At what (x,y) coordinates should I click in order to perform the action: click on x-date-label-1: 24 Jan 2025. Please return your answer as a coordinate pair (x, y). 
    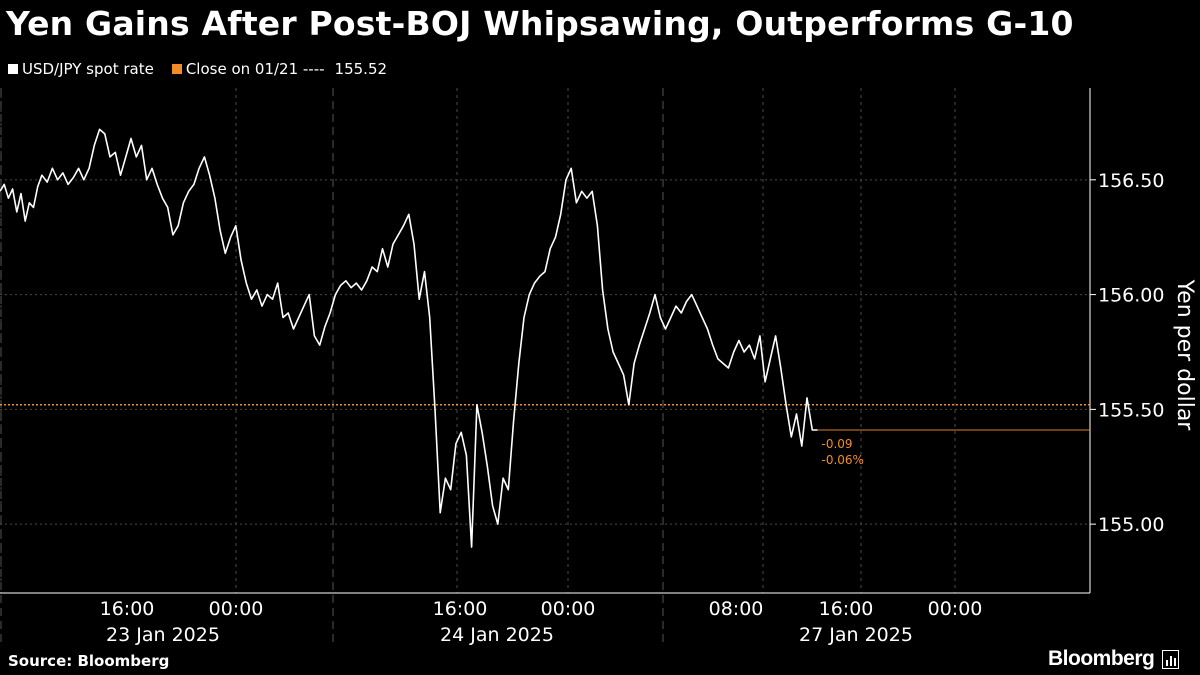
    Looking at the image, I should click on (497, 635).